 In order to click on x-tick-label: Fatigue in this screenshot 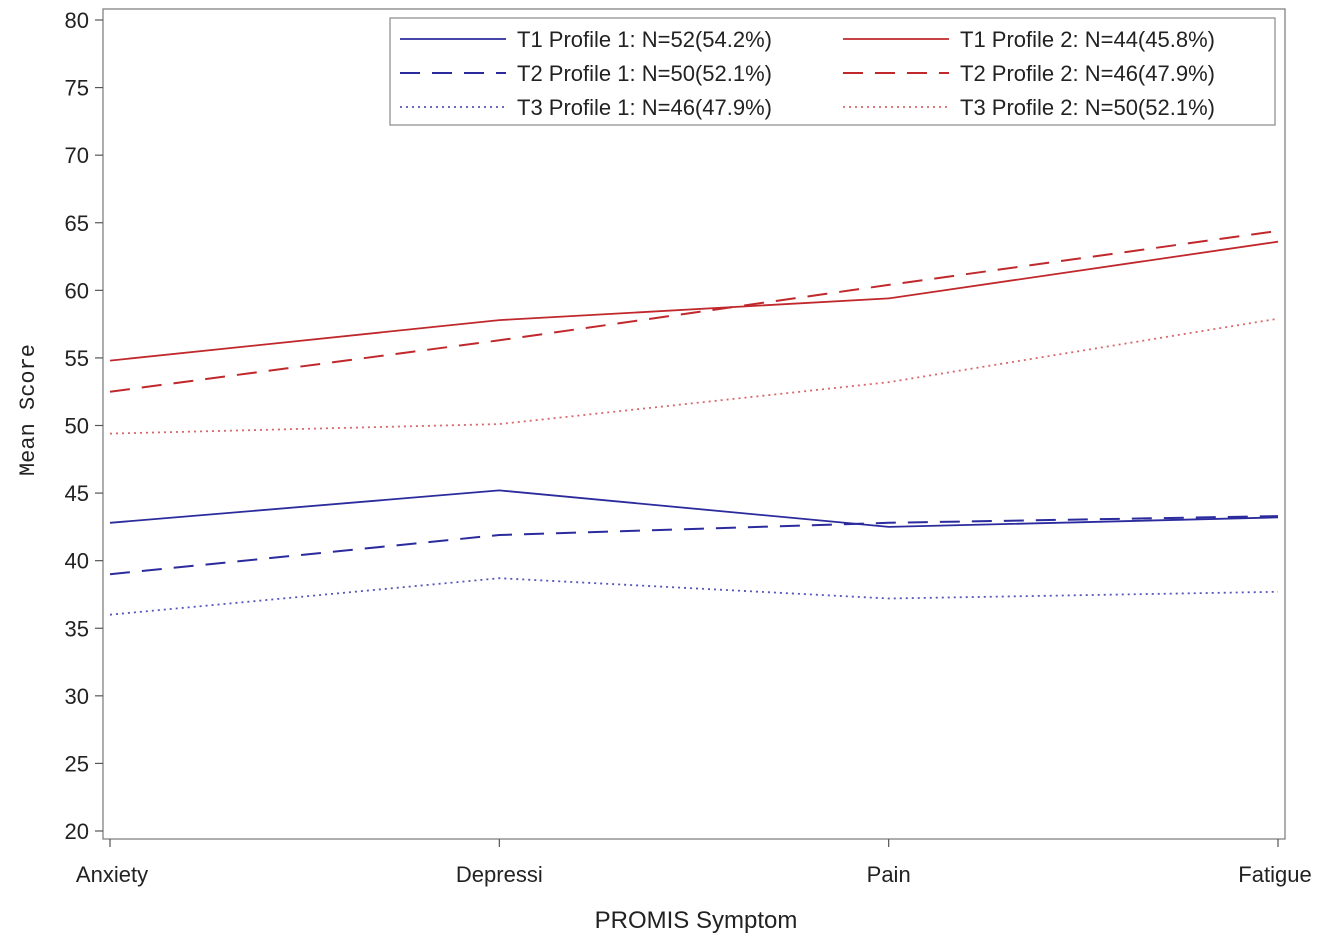, I will do `click(1274, 874)`.